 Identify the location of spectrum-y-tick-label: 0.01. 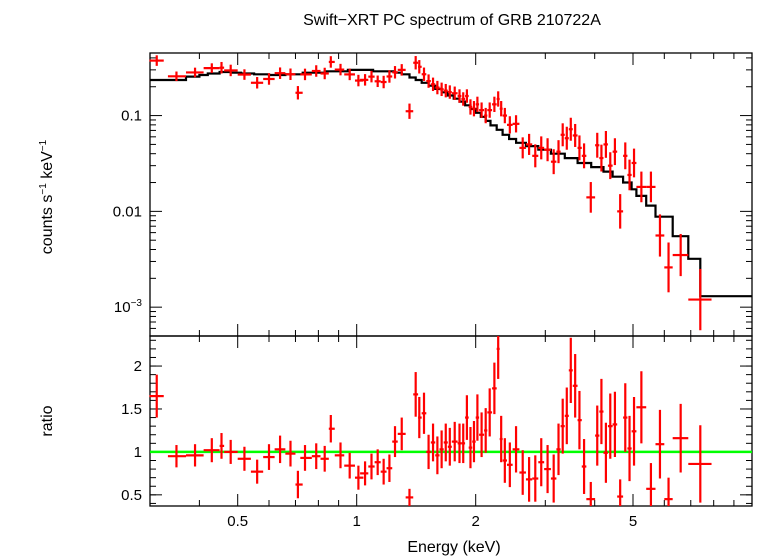
(127, 211).